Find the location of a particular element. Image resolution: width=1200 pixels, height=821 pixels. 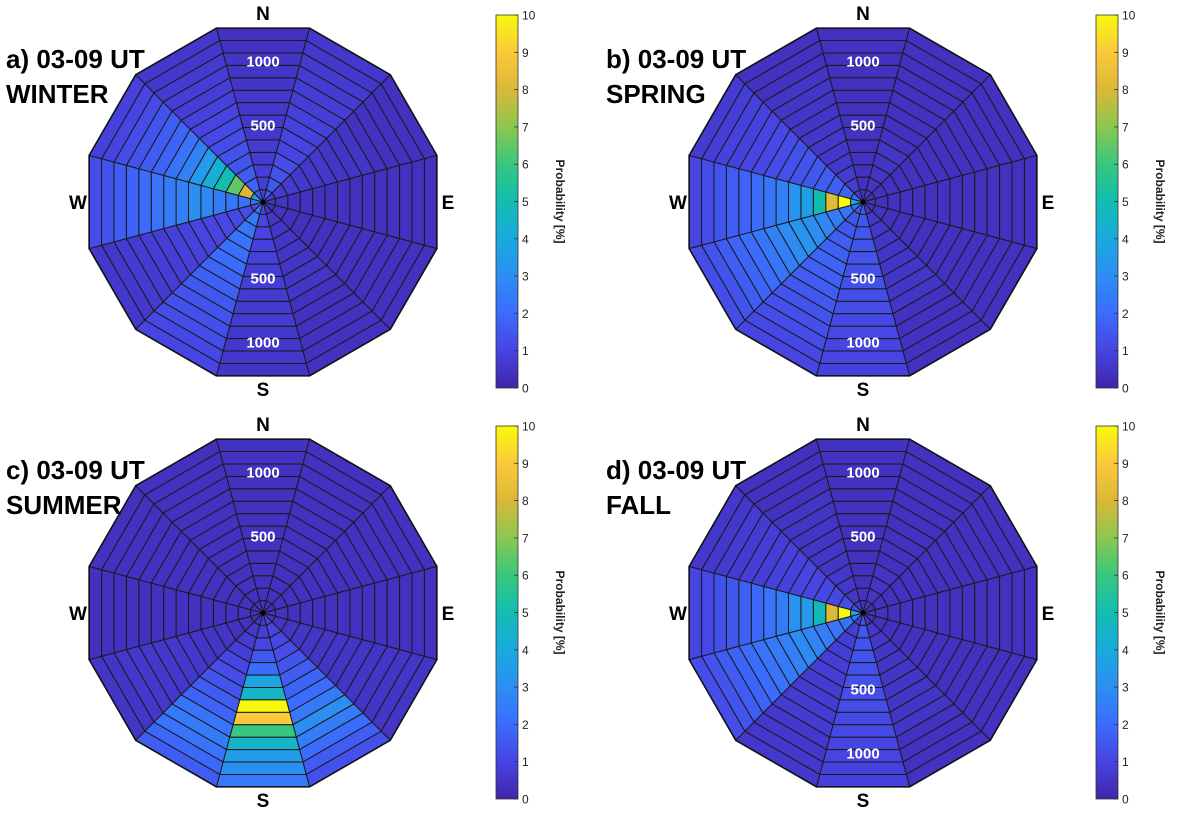

colorbar-tick-label: 6 is located at coordinates (1125, 576).